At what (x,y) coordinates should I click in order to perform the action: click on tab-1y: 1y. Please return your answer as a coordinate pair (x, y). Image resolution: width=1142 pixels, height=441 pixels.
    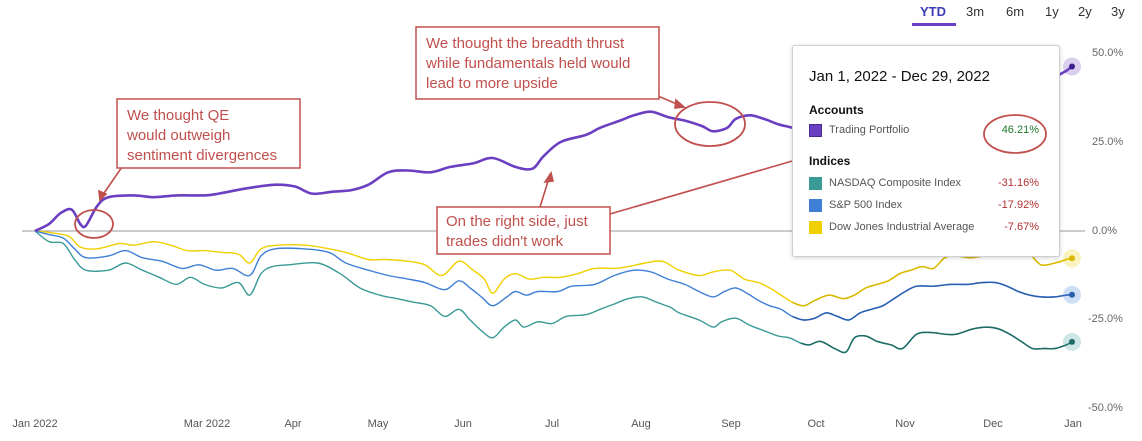
    Looking at the image, I should click on (1052, 11).